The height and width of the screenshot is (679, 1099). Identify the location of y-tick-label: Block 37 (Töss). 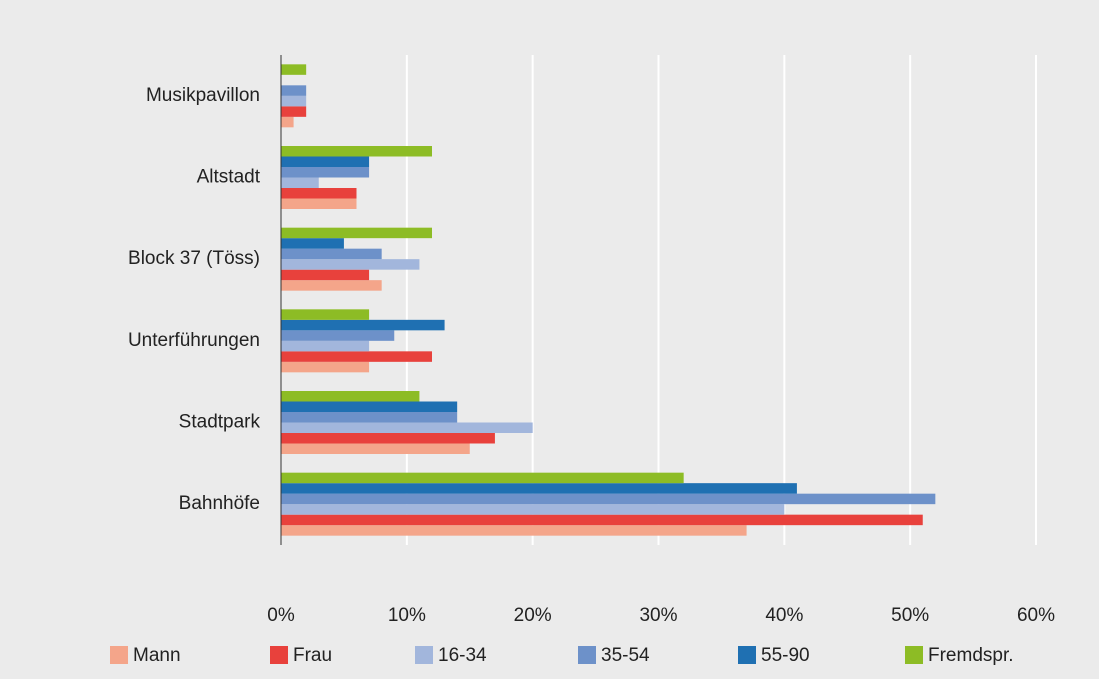
(194, 258).